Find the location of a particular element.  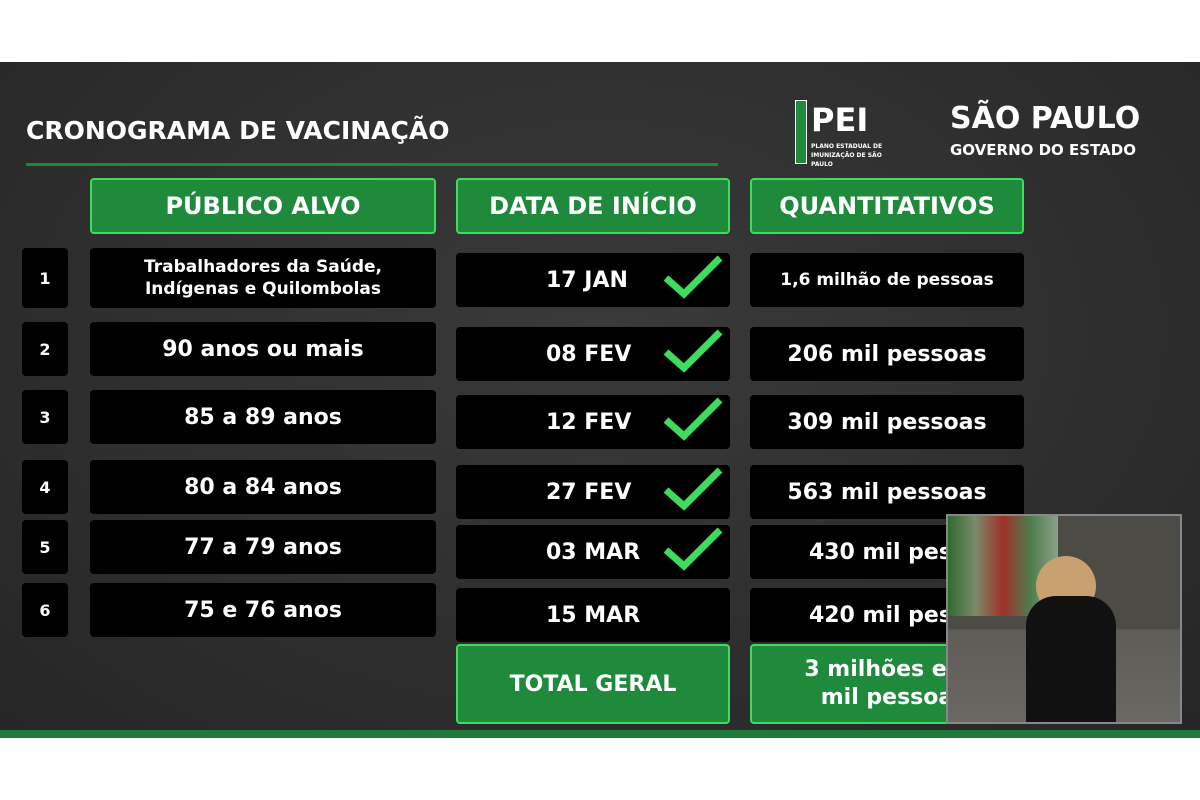

row-number: 3 is located at coordinates (45, 417).